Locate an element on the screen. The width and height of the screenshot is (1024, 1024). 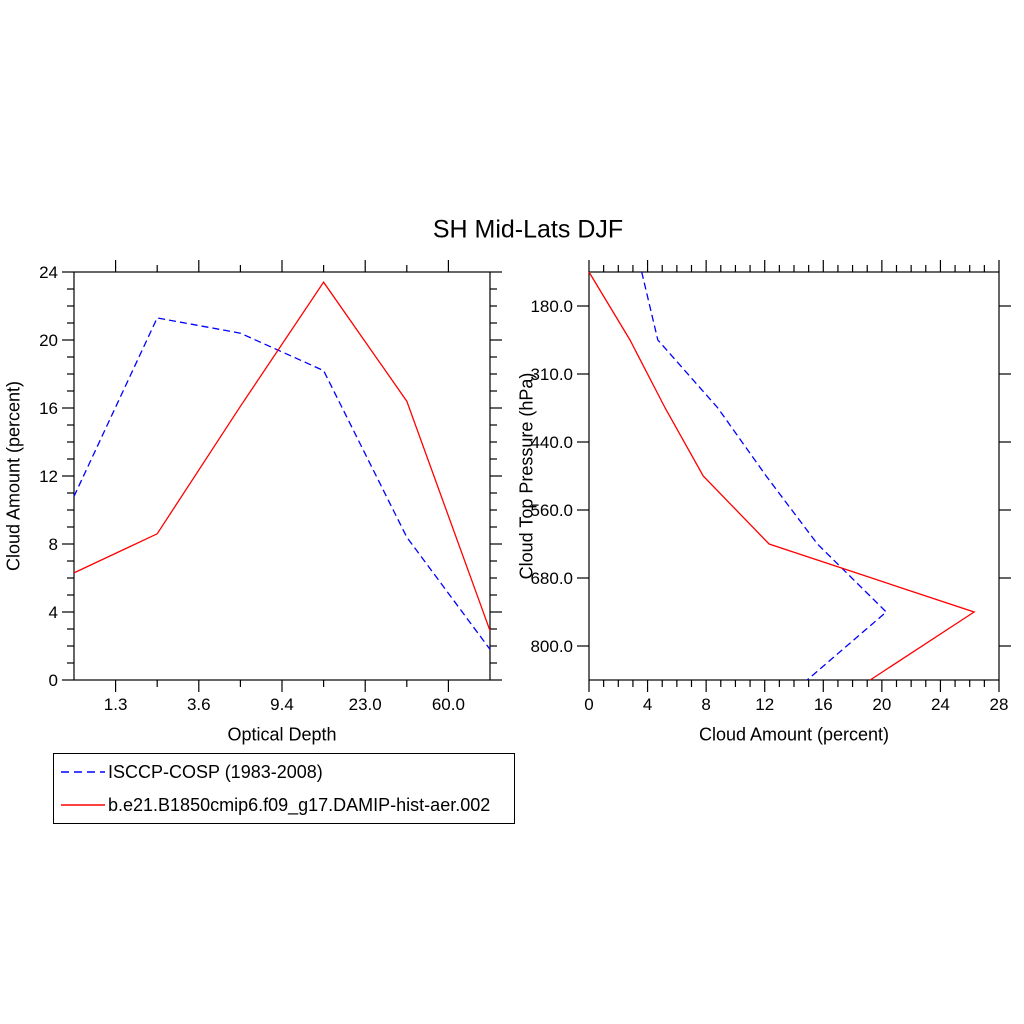
plot-title: SH Mid-Lats DJF is located at coordinates (528, 229).